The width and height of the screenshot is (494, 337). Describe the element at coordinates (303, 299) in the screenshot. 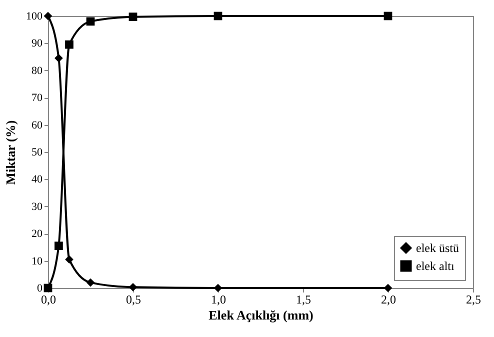

I see `x-tick-label: 1,5` at that location.